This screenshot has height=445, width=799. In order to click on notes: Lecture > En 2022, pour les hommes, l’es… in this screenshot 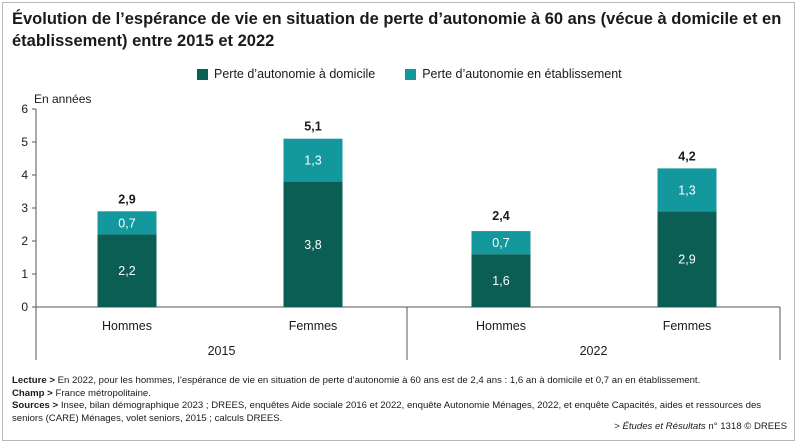, I will do `click(397, 400)`.